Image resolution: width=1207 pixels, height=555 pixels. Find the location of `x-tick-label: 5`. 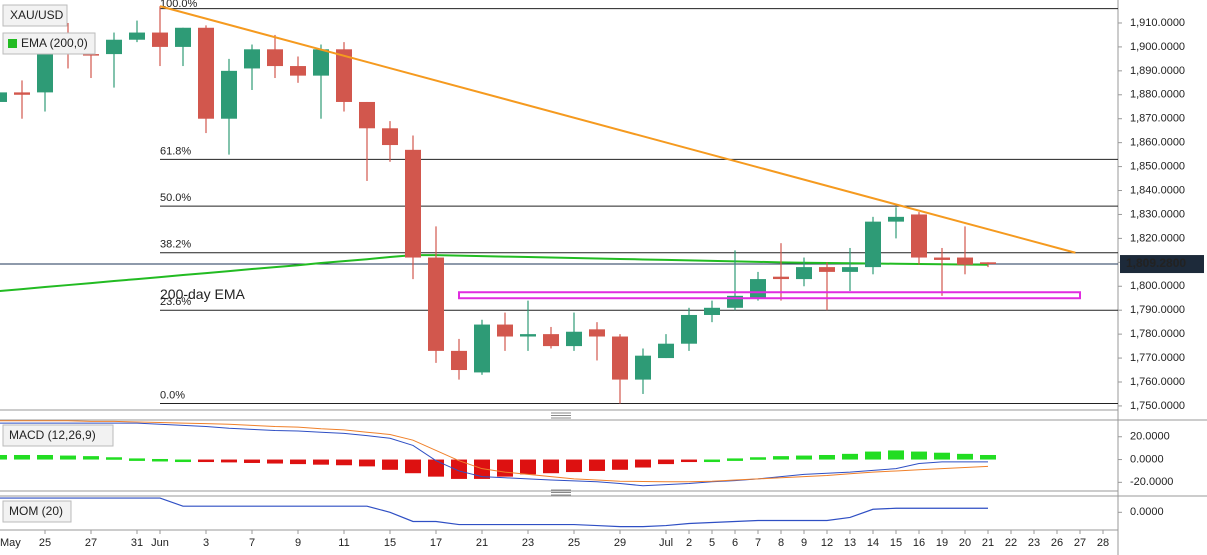

x-tick-label: 5 is located at coordinates (712, 543).